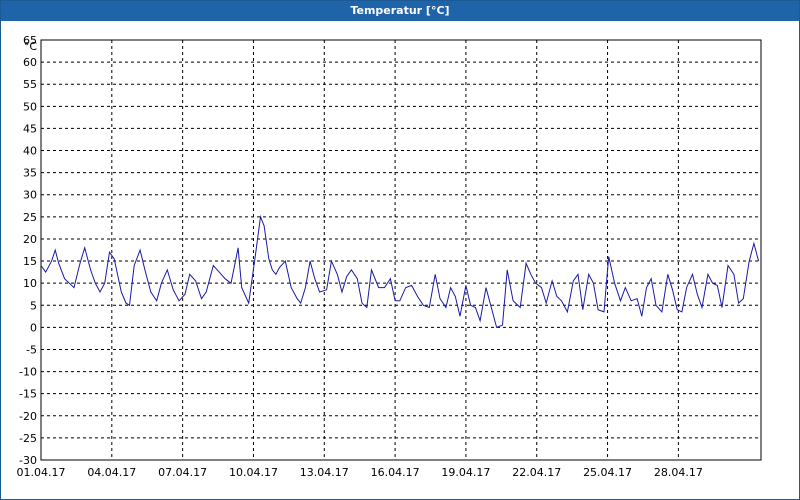  What do you see at coordinates (324, 472) in the screenshot?
I see `x-tick-label: 13.04.17` at bounding box center [324, 472].